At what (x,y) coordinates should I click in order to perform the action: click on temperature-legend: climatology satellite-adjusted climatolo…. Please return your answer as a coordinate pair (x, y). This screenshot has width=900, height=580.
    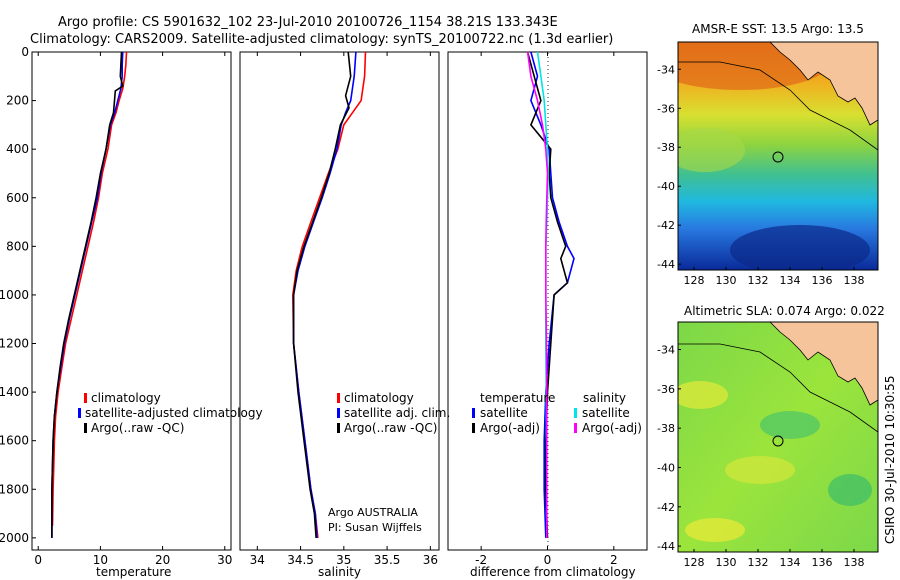
    Looking at the image, I should click on (170, 413).